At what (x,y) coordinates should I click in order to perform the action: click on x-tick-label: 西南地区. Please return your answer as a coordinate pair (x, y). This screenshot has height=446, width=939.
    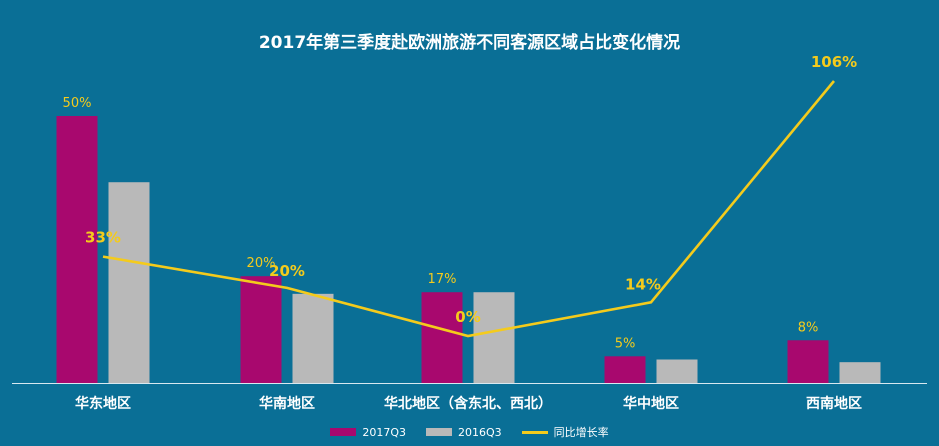
    Looking at the image, I should click on (834, 403).